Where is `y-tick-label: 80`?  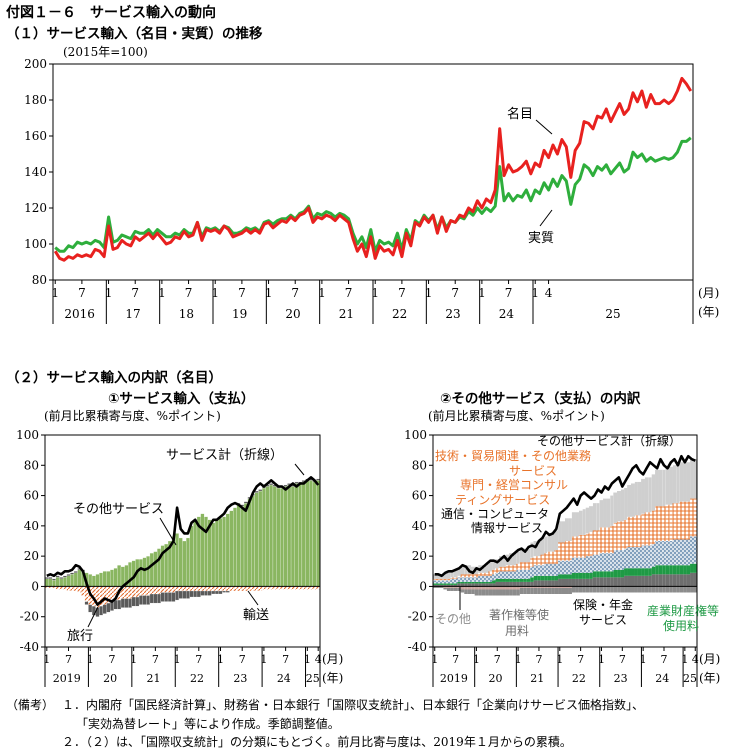 y-tick-label: 80 is located at coordinates (419, 465).